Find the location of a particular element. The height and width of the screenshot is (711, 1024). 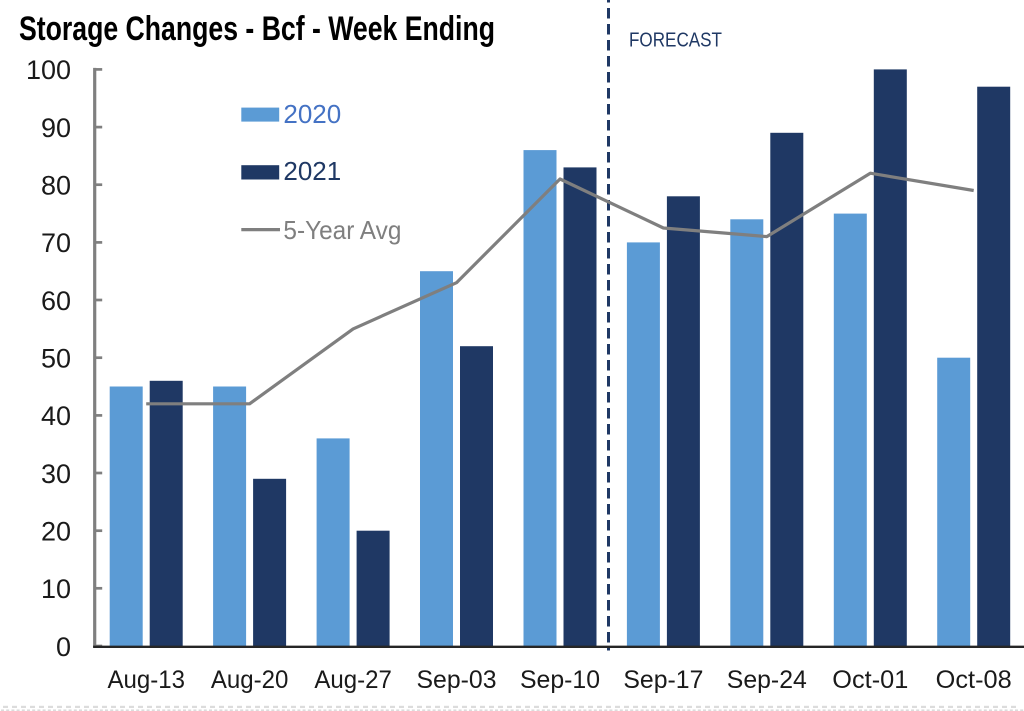

svg-text: Sep-03 is located at coordinates (457, 680).